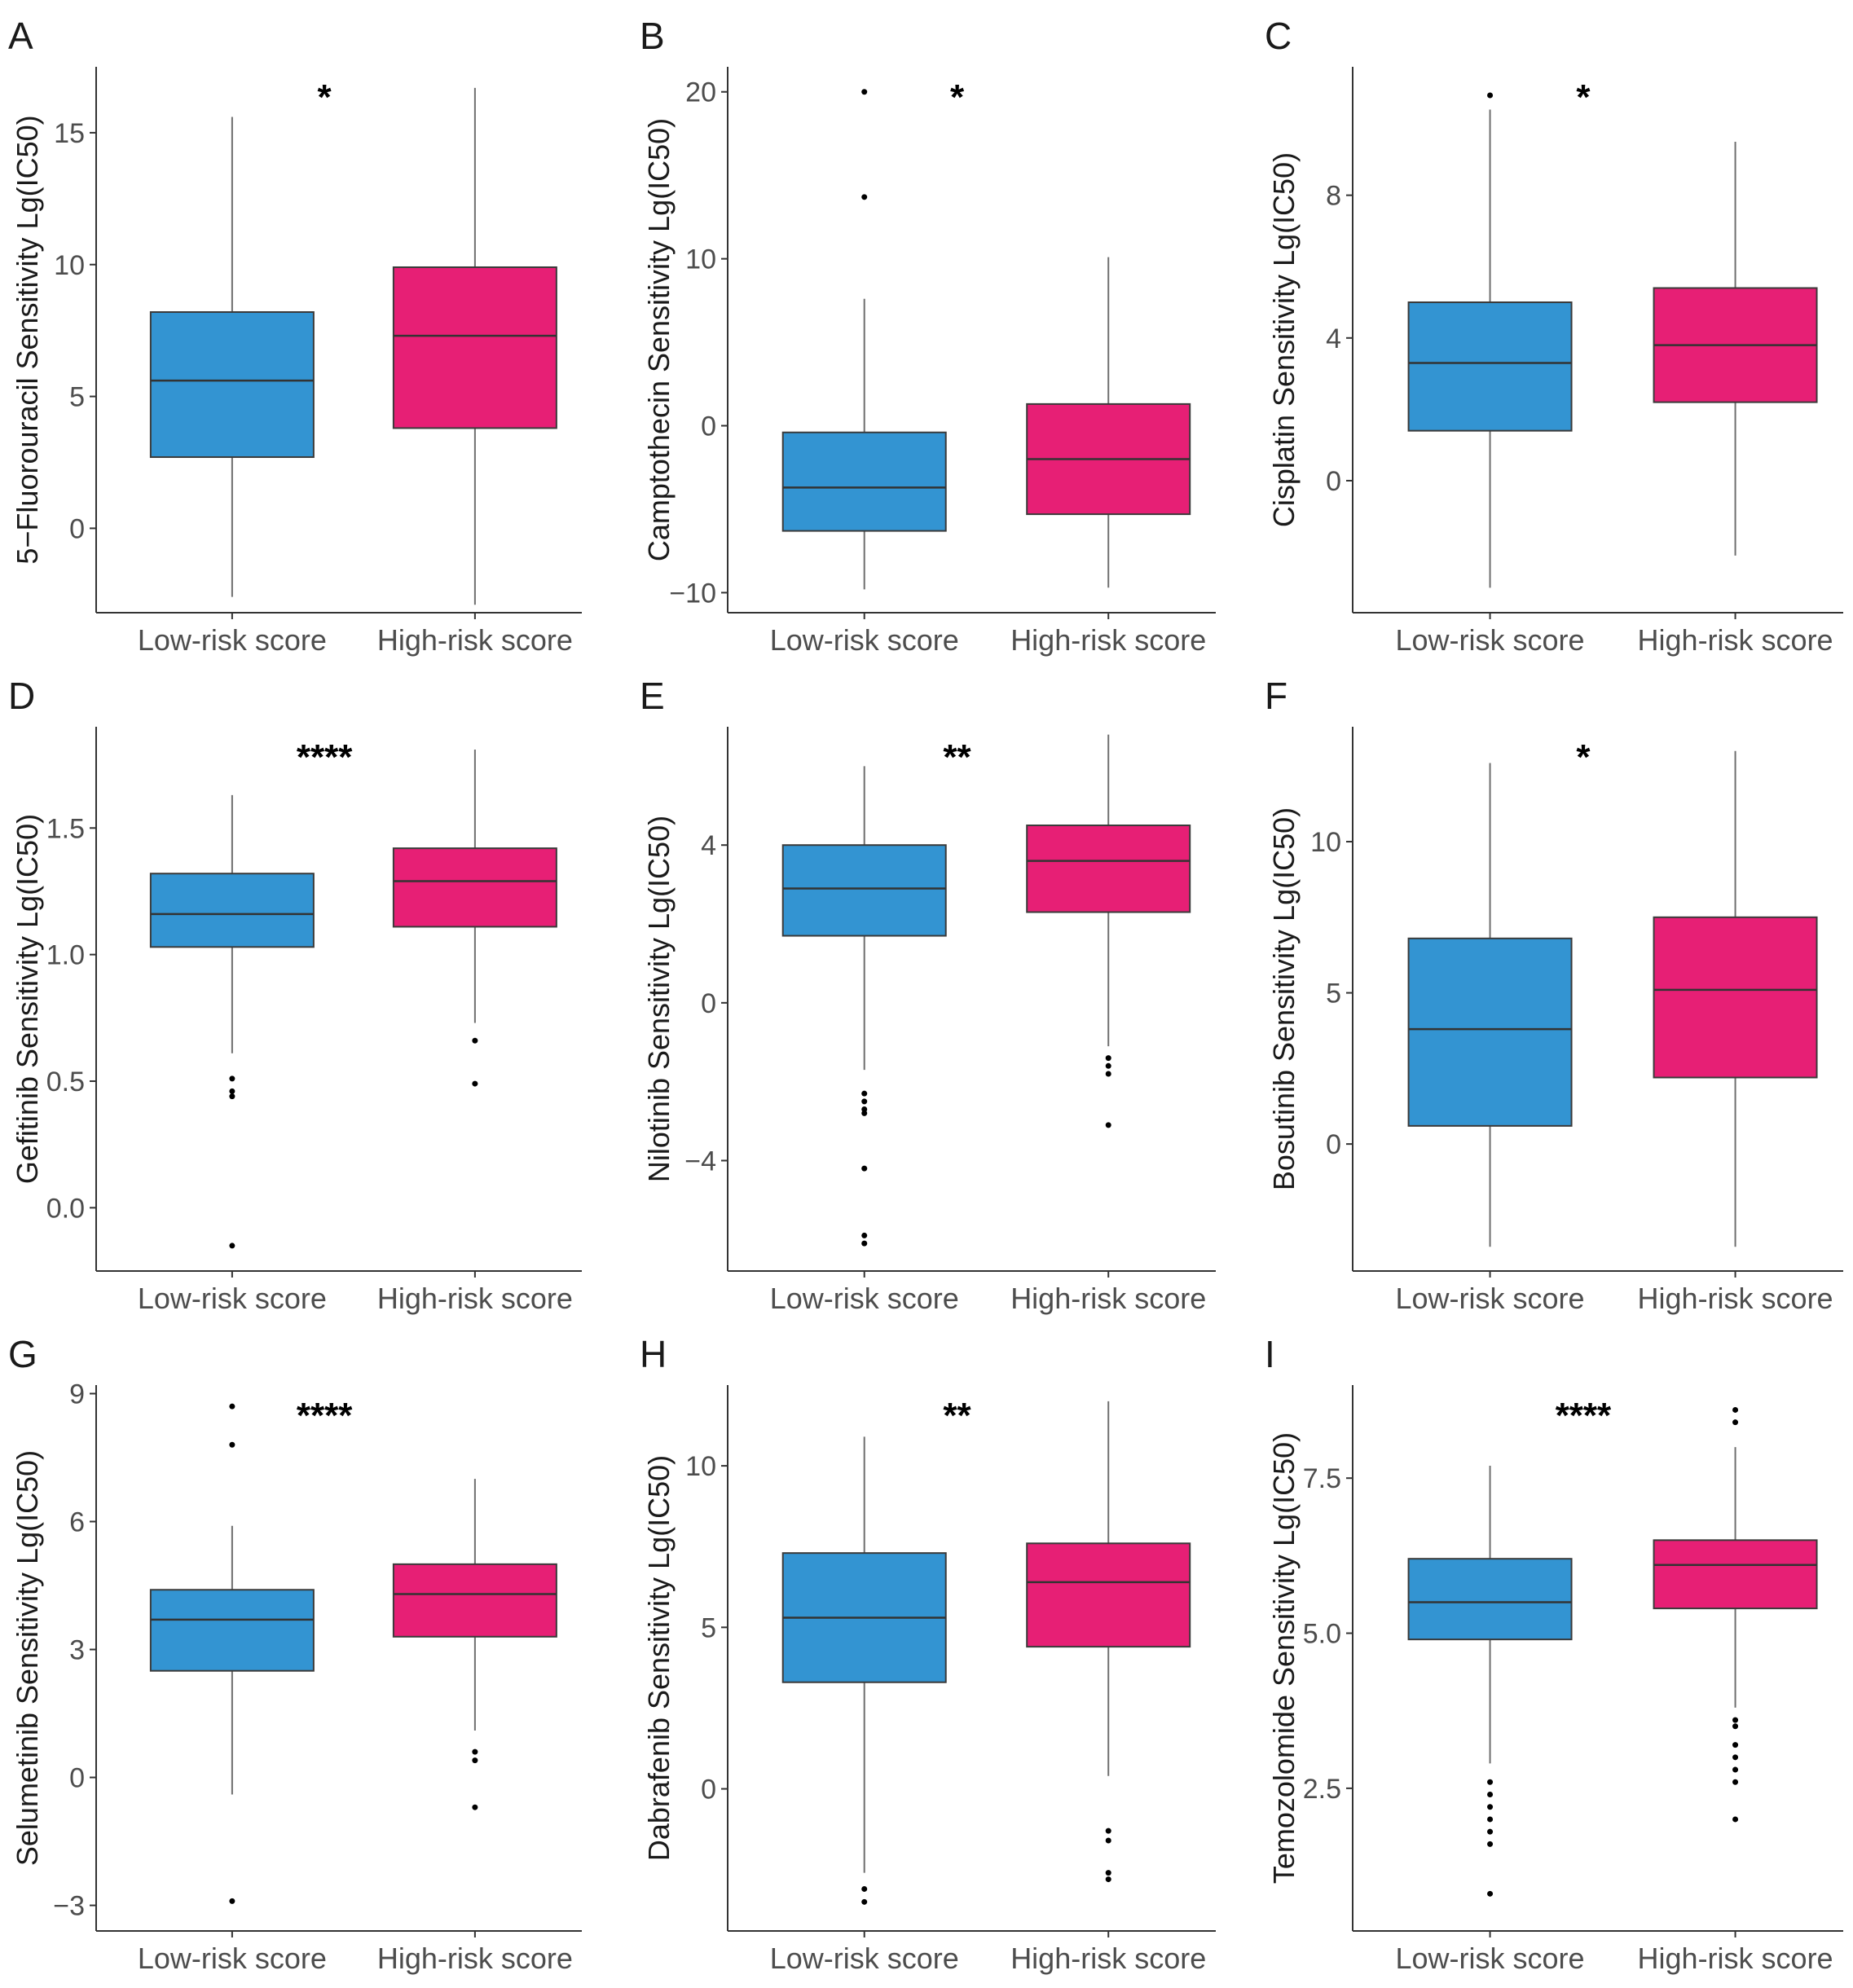 This screenshot has height=1988, width=1853. Describe the element at coordinates (69, 1906) in the screenshot. I see `y-tick-label: −3` at that location.